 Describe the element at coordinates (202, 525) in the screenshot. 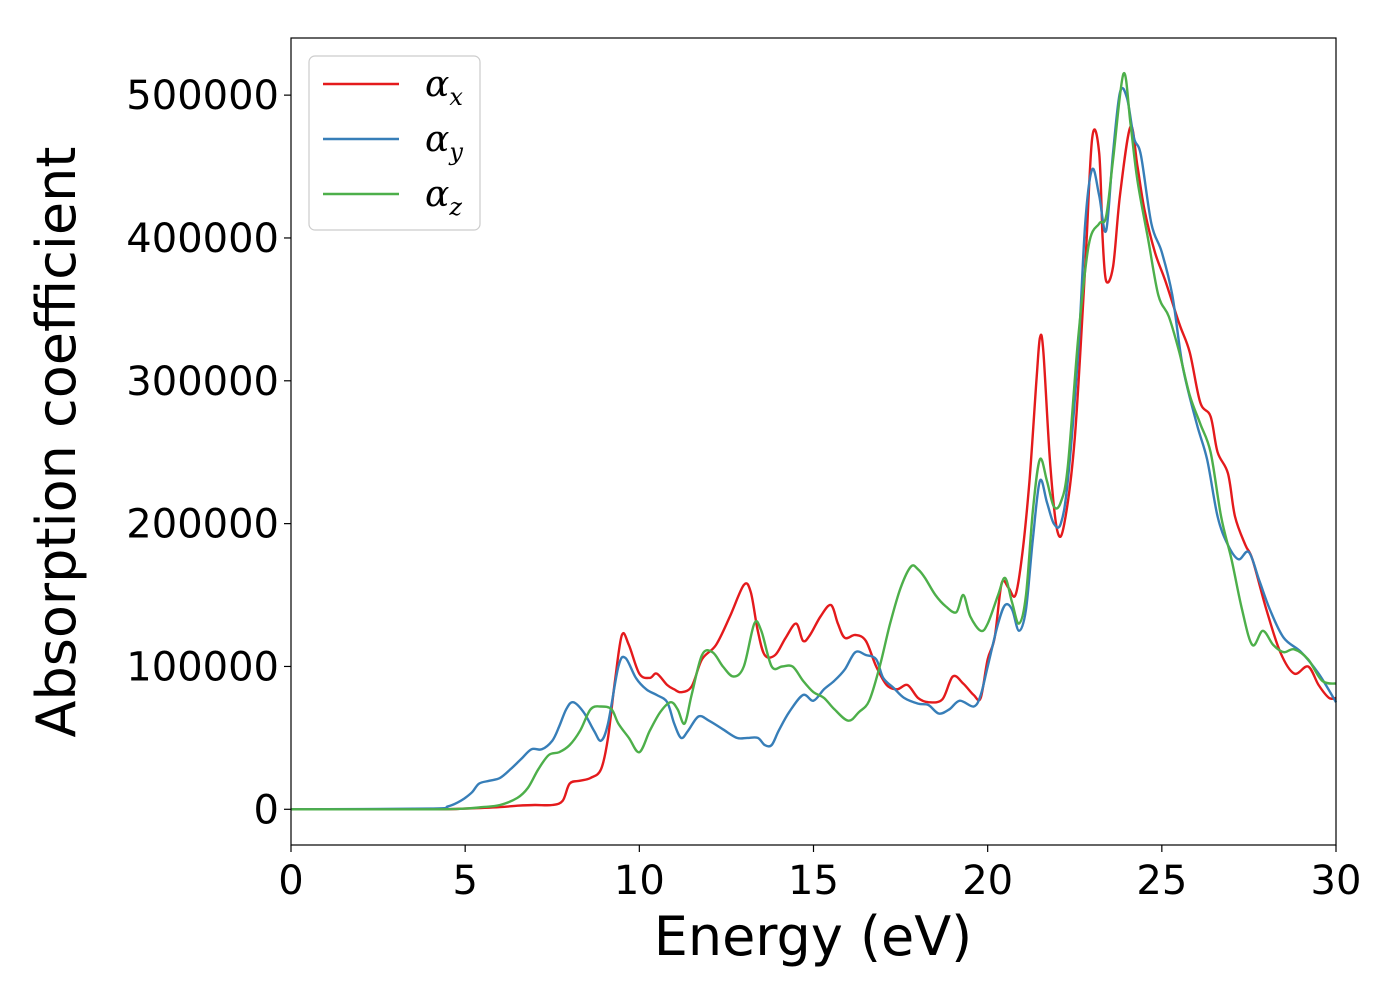

I see `y-tick-label: 200000` at that location.